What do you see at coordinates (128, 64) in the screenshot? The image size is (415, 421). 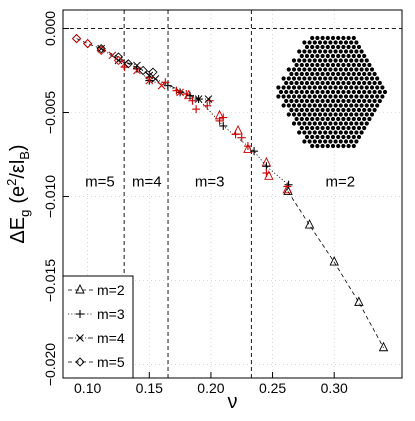 I see `data-point-m=5-shape` at bounding box center [128, 64].